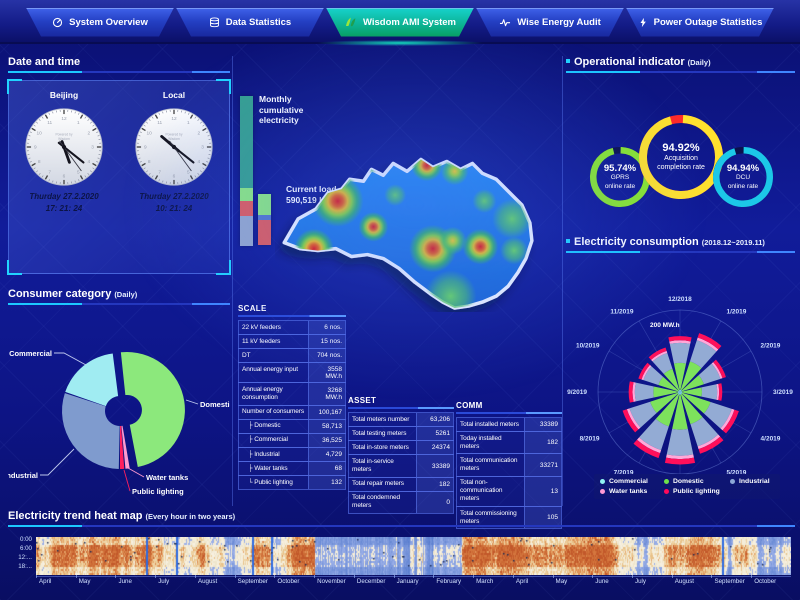 The image size is (800, 600). What do you see at coordinates (665, 325) in the screenshot?
I see `rose-grid-label: 200 MW.h` at bounding box center [665, 325].